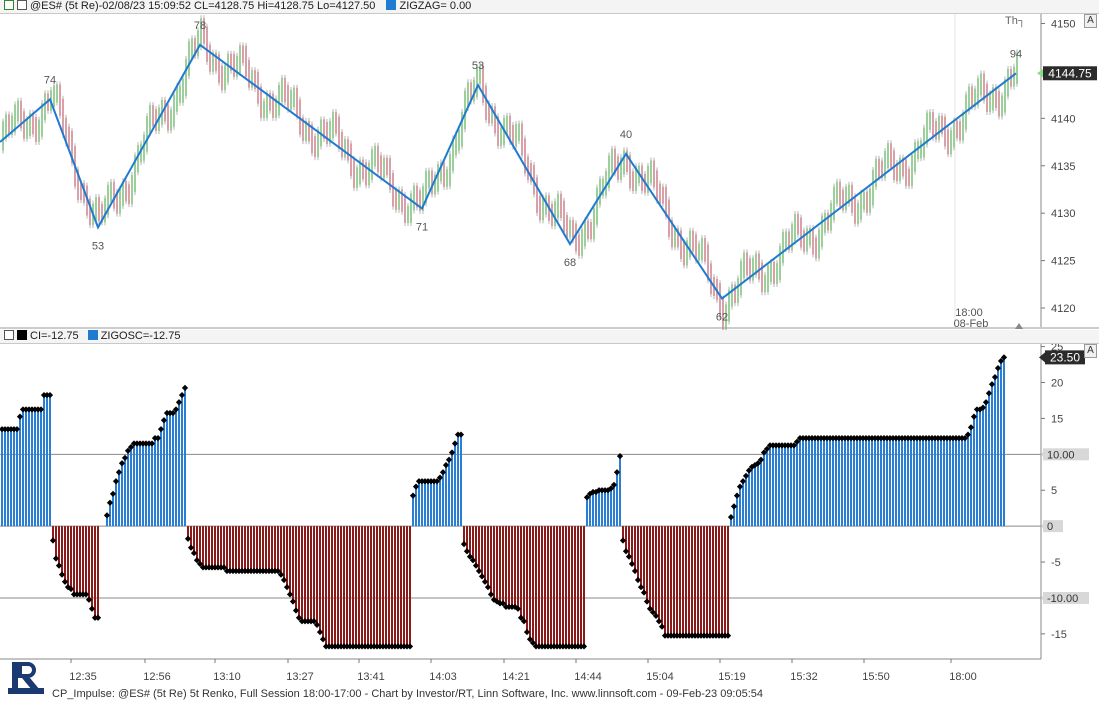 The image size is (1099, 702). I want to click on price-axis, so click(1070, 170).